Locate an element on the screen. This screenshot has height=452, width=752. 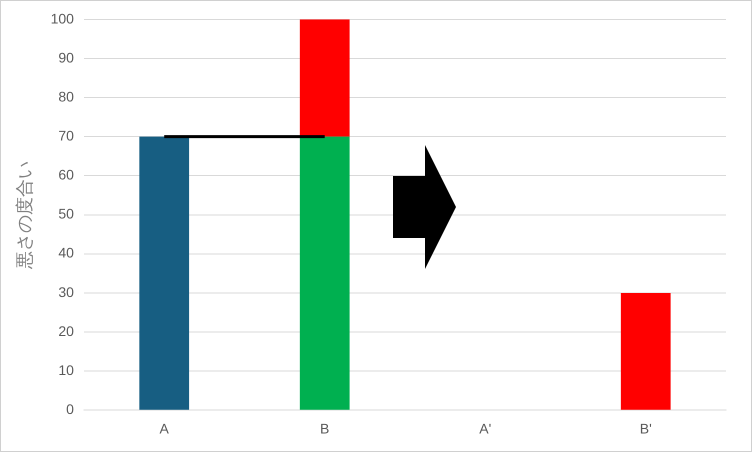
y-tick-label: 40 is located at coordinates (66, 252).